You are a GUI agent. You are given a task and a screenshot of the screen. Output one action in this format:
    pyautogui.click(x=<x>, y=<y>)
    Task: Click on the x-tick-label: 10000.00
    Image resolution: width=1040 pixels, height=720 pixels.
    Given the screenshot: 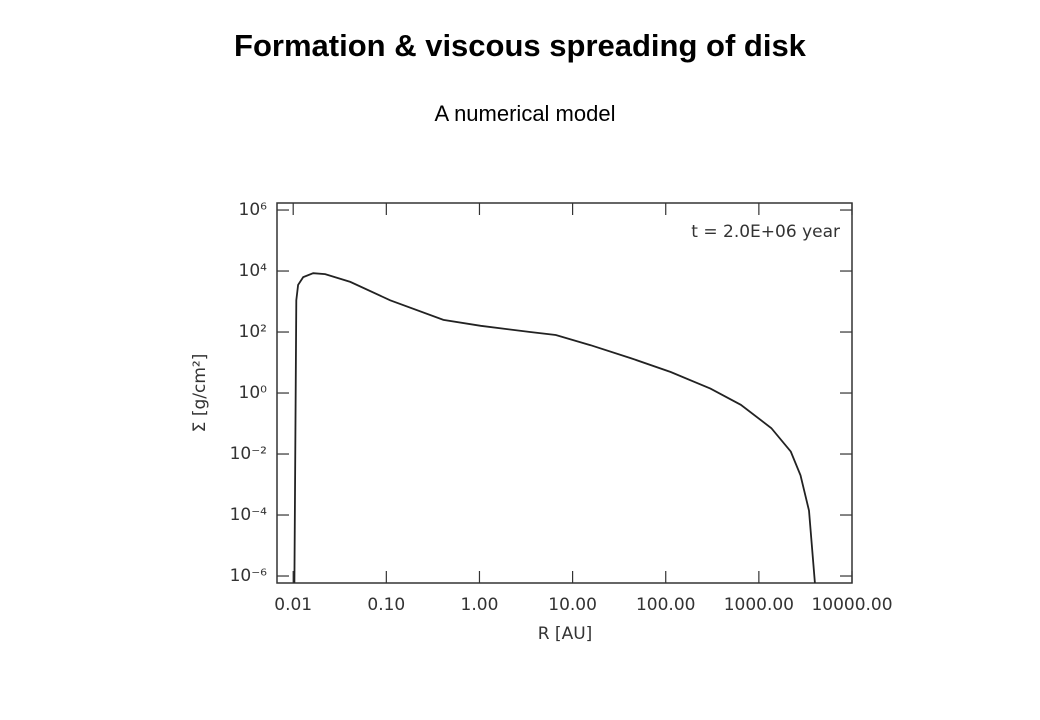 What is the action you would take?
    pyautogui.click(x=851, y=605)
    